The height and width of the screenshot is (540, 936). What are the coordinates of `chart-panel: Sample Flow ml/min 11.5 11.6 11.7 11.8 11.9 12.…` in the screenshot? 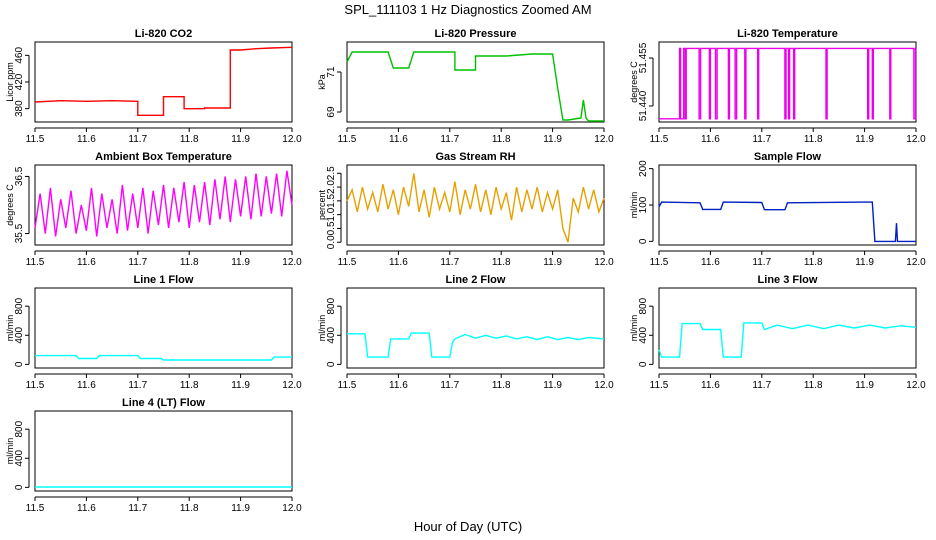 It's located at (777, 209).